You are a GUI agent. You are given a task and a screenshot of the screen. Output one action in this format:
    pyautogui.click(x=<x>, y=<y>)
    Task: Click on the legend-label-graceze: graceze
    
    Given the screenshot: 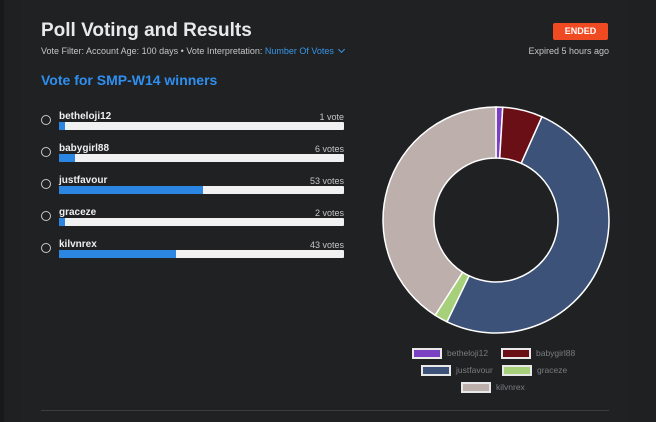 What is the action you would take?
    pyautogui.click(x=552, y=370)
    